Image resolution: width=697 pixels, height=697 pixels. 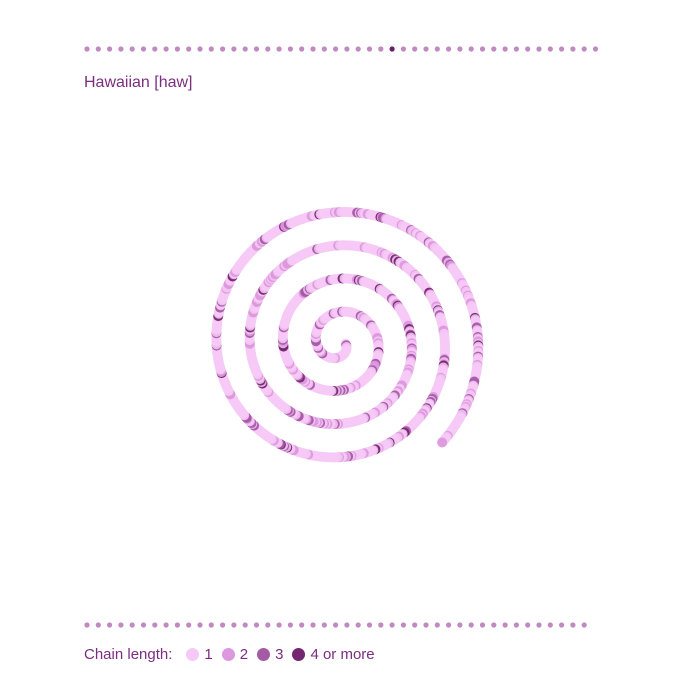 I want to click on legend: Chain length: 1 2 3 4 or more, so click(x=234, y=654).